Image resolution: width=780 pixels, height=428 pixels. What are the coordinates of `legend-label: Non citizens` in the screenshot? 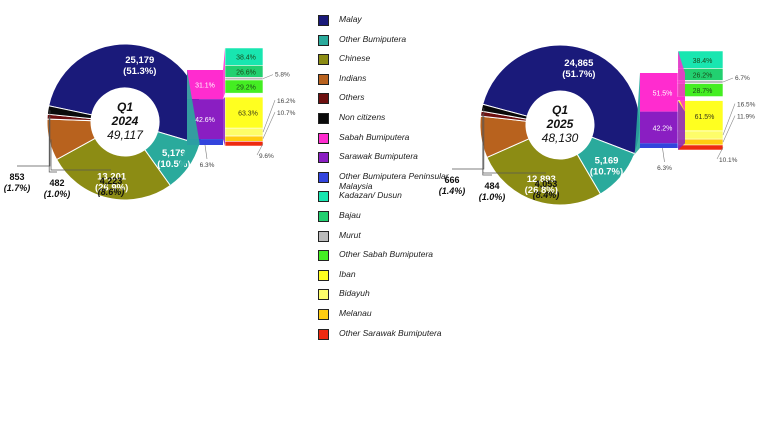 It's located at (362, 116).